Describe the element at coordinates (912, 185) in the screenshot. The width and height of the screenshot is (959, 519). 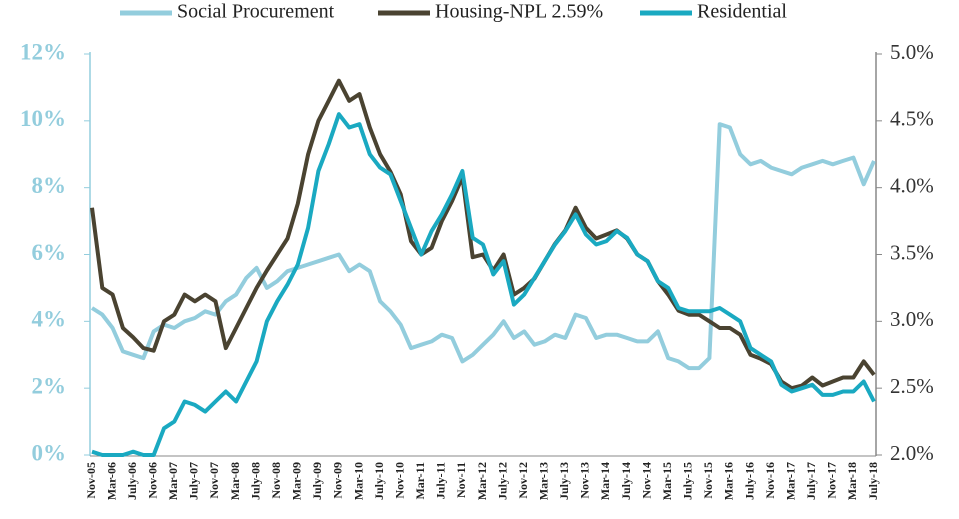
I see `y2-tick-label: 4.0%` at that location.